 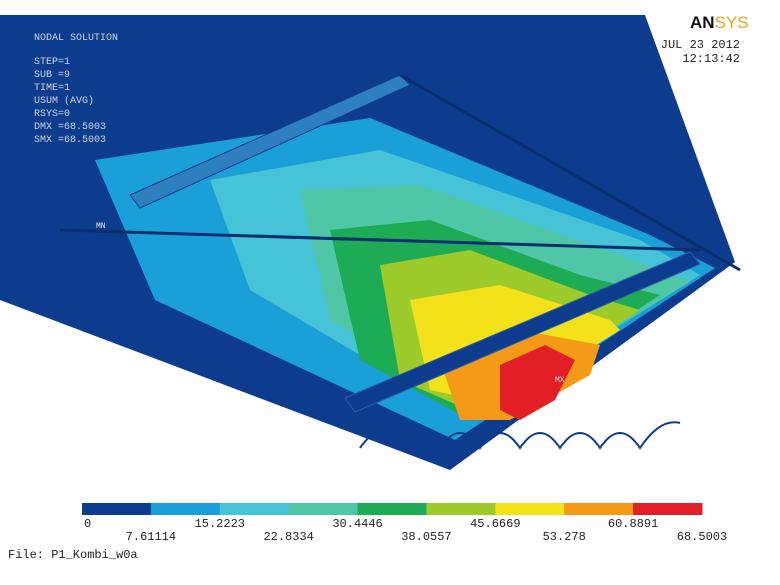 I want to click on legend-label: 38.0557, so click(x=426, y=537).